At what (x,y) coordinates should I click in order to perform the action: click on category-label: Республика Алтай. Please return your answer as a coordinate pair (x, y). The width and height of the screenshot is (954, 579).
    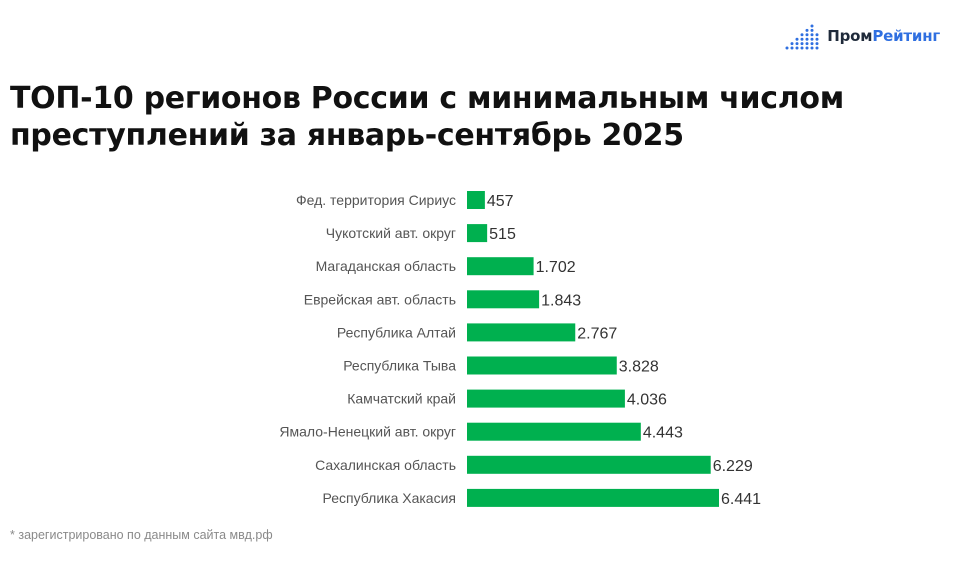
    Looking at the image, I should click on (396, 332).